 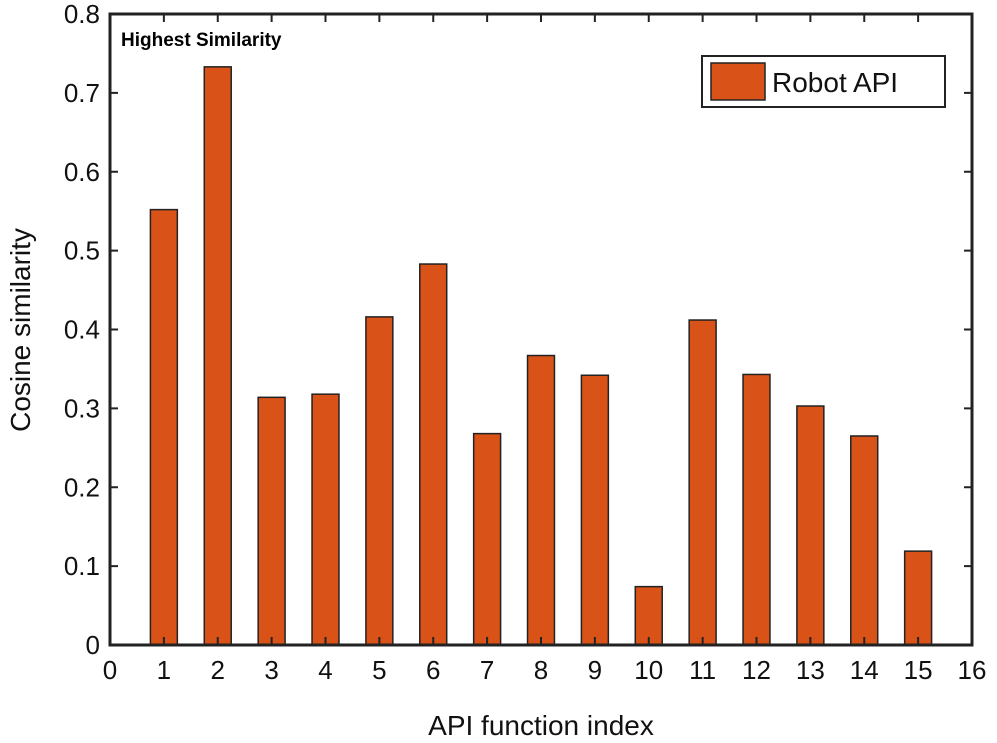 I want to click on y-tick-label: 0.1, so click(x=82, y=566).